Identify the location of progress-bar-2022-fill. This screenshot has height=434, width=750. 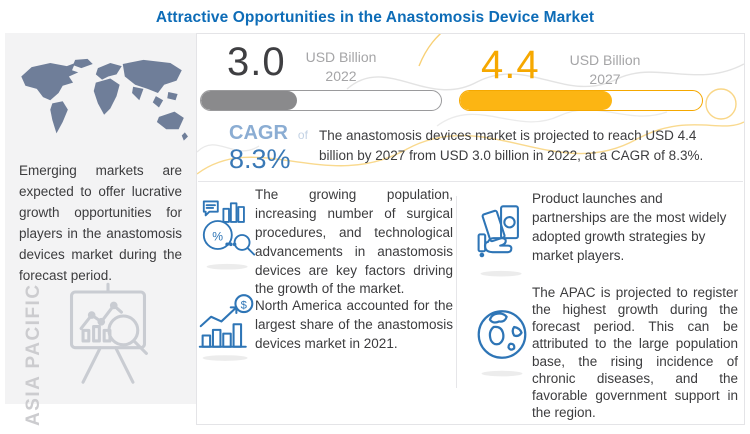
(249, 100).